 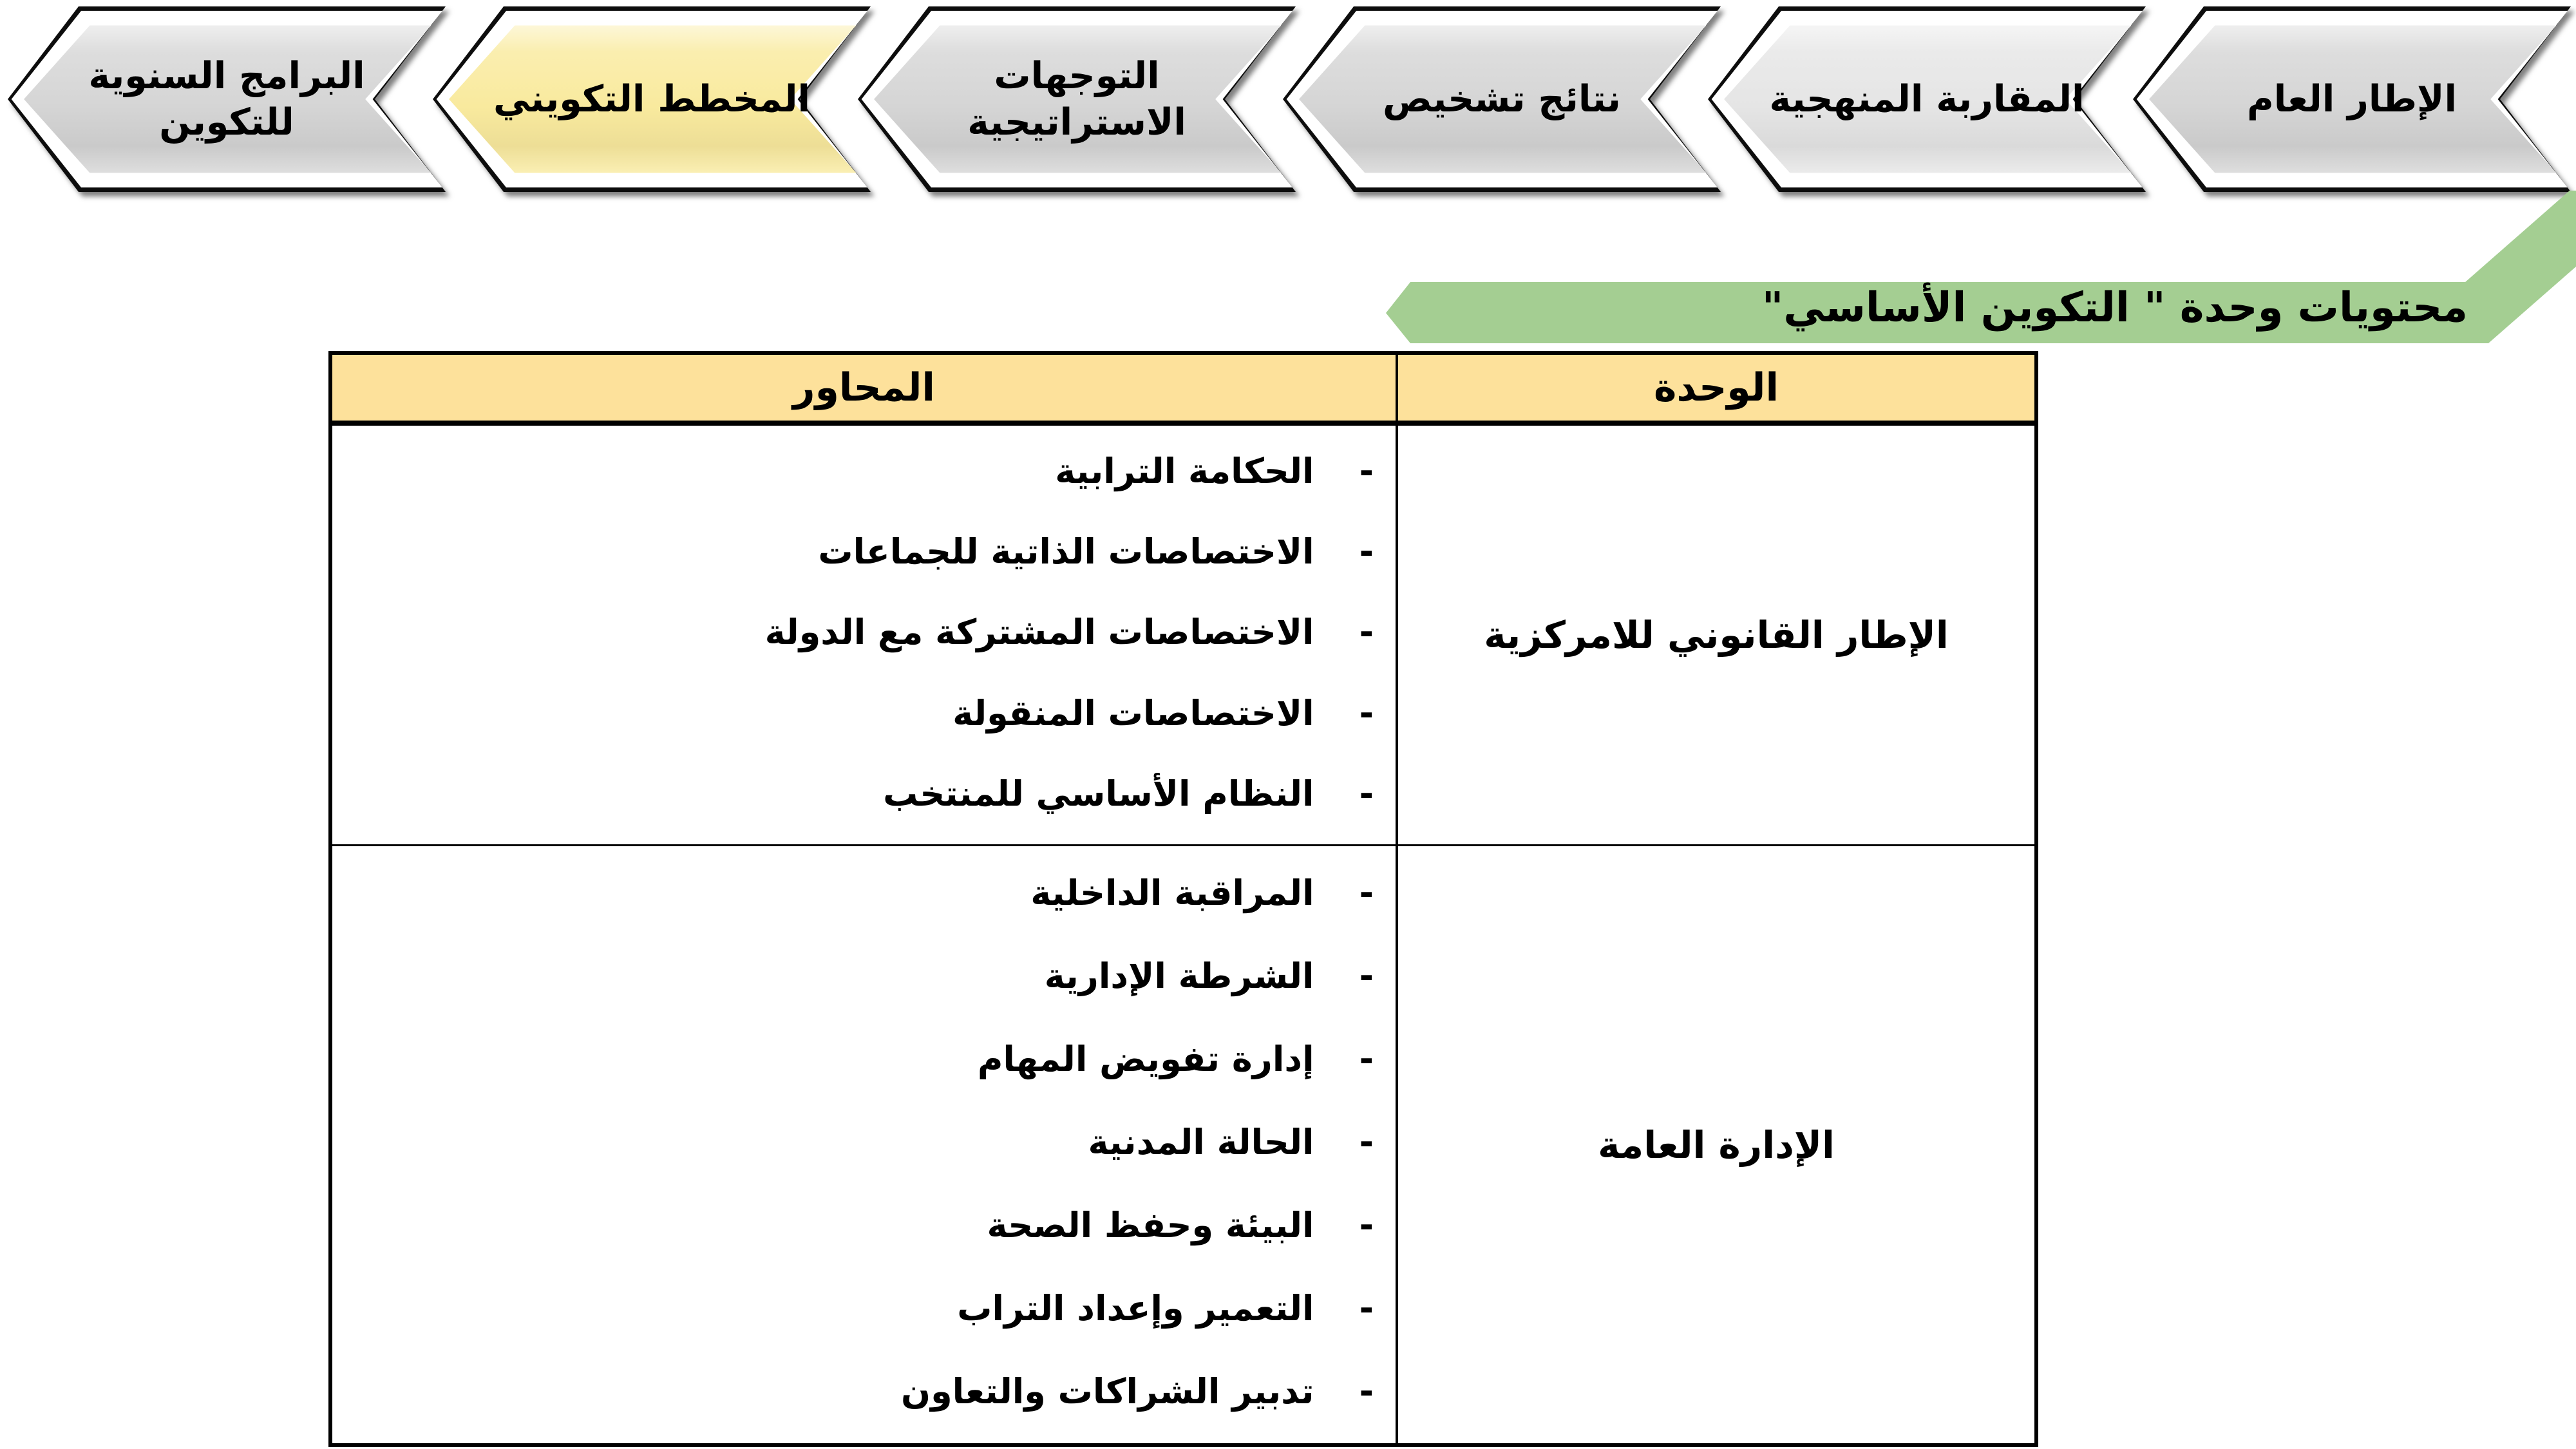 I want to click on axis-item-label: الاختصاصات المشتركة مع الدولة, so click(x=1039, y=633).